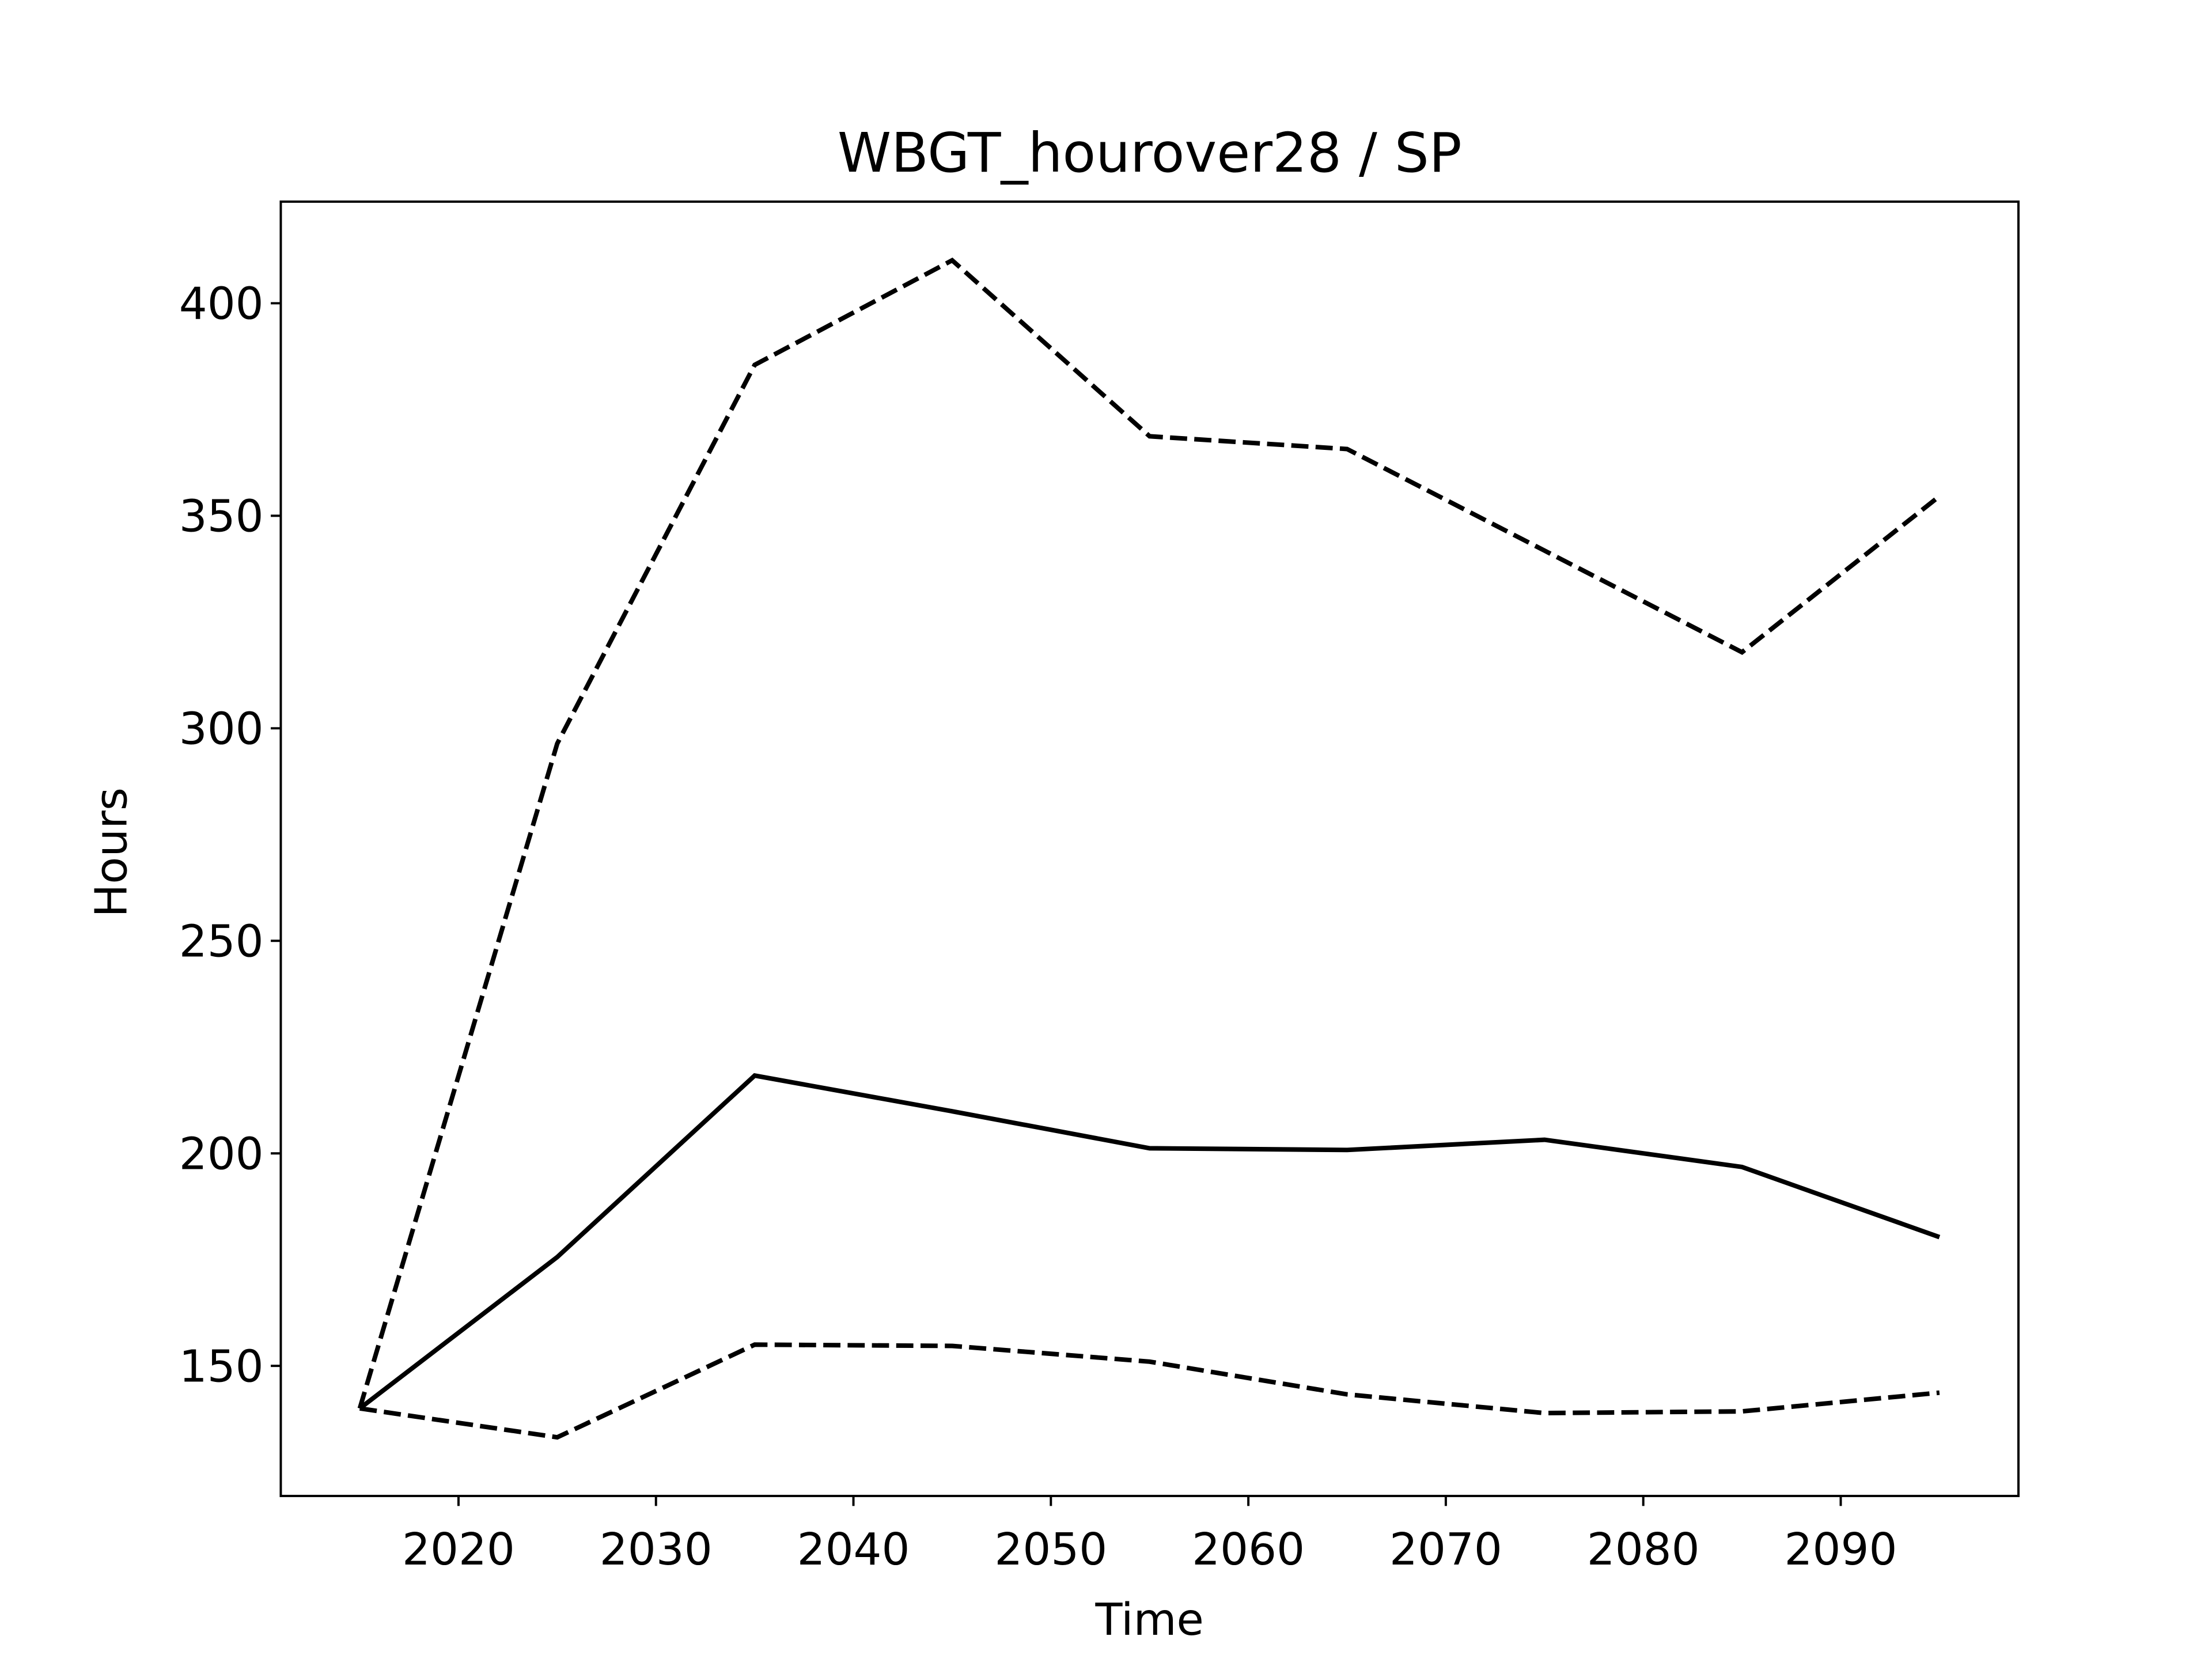 This screenshot has height=1659, width=2212. Describe the element at coordinates (1841, 1549) in the screenshot. I see `x-tick-label: 2090` at that location.